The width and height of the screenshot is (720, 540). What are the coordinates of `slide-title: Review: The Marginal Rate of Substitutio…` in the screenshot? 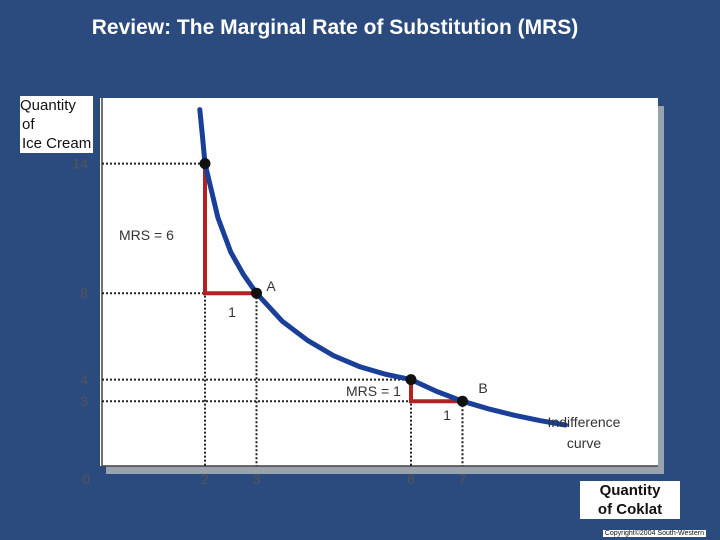 It's located at (335, 27).